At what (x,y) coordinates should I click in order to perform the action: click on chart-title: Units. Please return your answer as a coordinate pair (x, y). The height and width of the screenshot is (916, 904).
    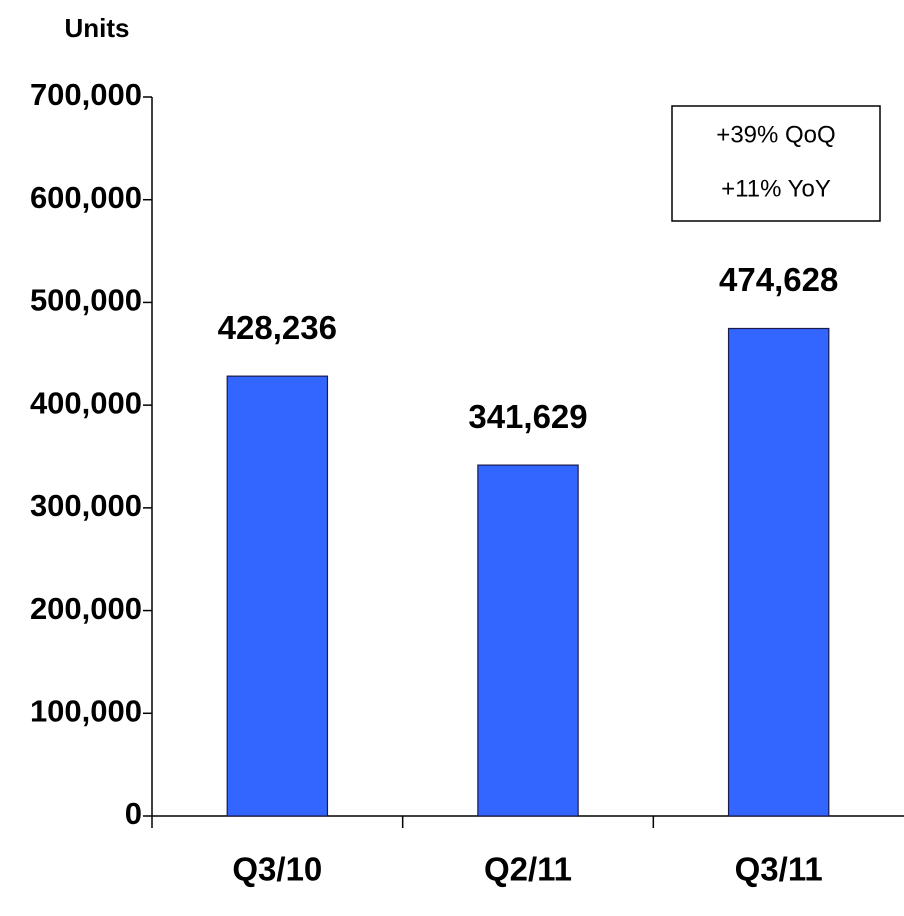
    Looking at the image, I should click on (97, 28).